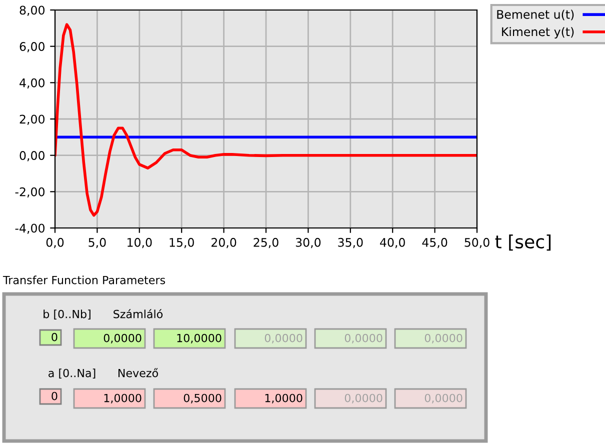 This screenshot has width=605, height=444. I want to click on x-axis-title: t [sec], so click(523, 242).